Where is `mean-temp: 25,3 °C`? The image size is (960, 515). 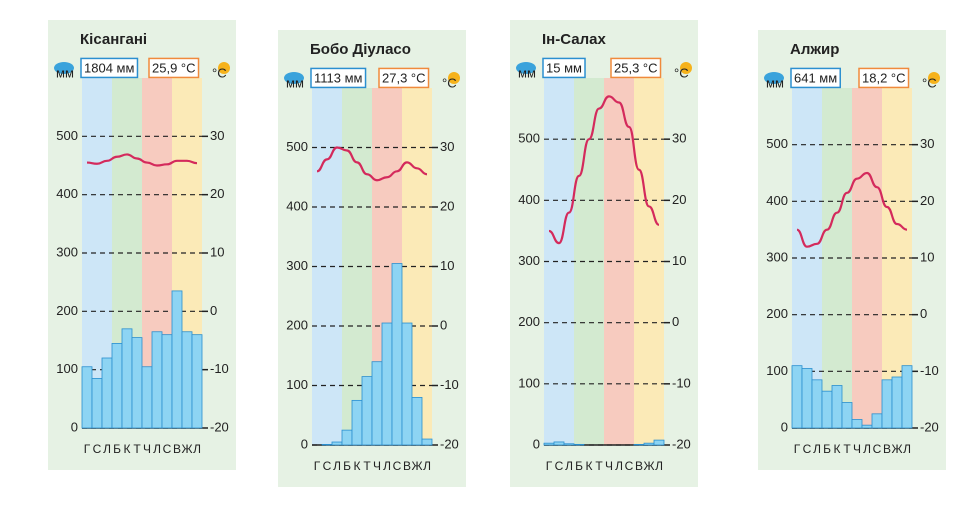 mean-temp: 25,3 °C is located at coordinates (636, 67).